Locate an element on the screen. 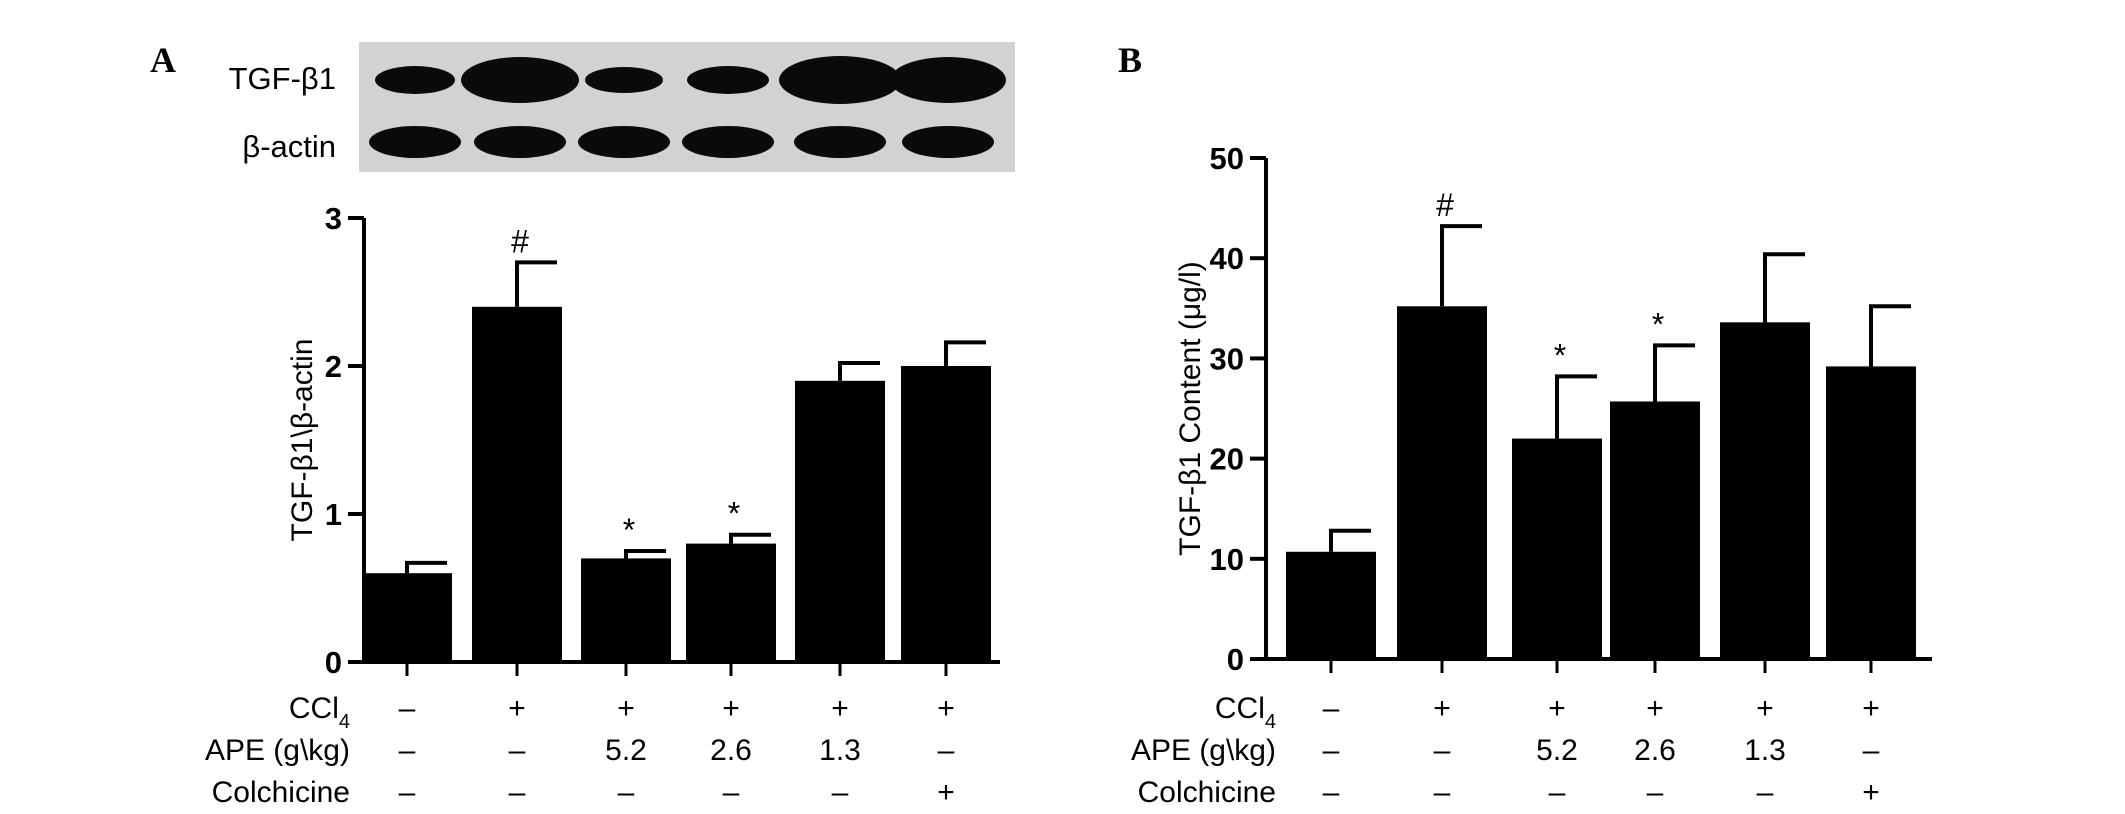 The height and width of the screenshot is (814, 2125). panel-a-letter: A is located at coordinates (163, 60).